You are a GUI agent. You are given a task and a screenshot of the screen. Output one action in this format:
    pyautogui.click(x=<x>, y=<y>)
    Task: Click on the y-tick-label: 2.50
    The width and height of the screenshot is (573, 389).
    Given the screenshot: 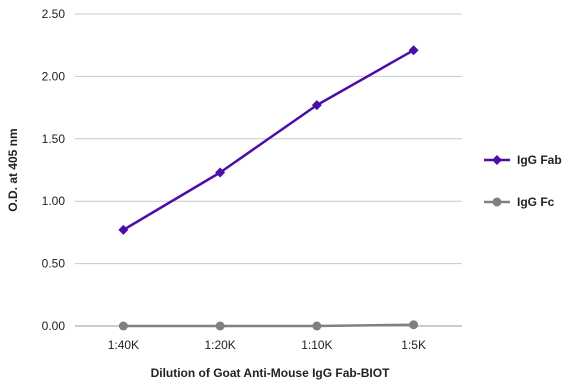 What is the action you would take?
    pyautogui.click(x=54, y=14)
    